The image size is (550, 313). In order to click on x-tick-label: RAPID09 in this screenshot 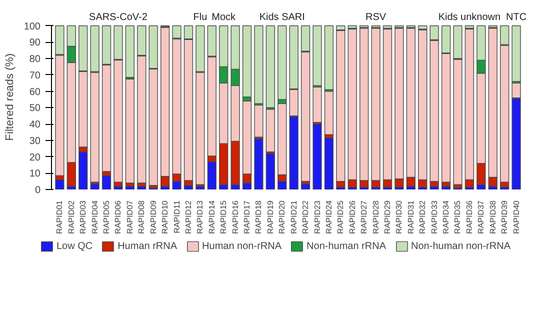, I will do `click(153, 217)`.